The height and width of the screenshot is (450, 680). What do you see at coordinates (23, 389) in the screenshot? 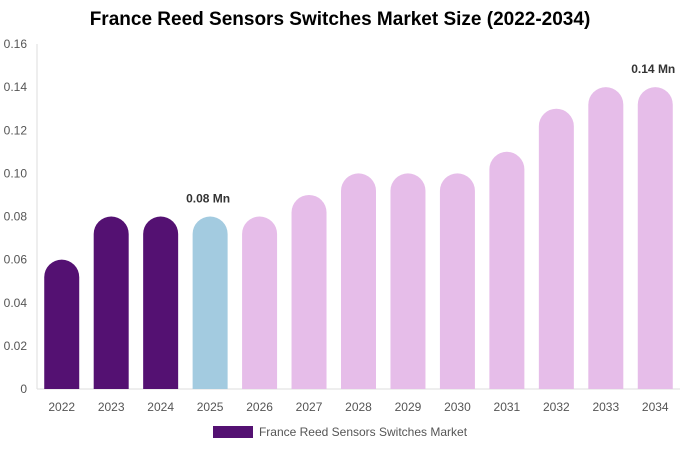
I see `y-tick-label: 0` at bounding box center [23, 389].